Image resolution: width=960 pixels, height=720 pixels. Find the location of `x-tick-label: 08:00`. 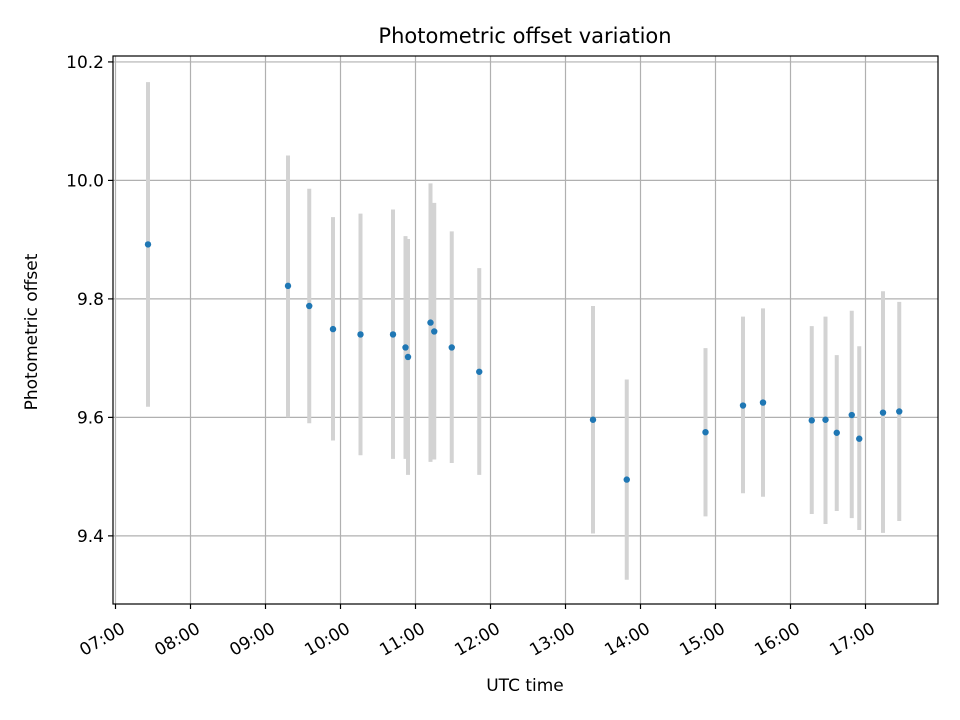

x-tick-label: 08:00 is located at coordinates (177, 640).